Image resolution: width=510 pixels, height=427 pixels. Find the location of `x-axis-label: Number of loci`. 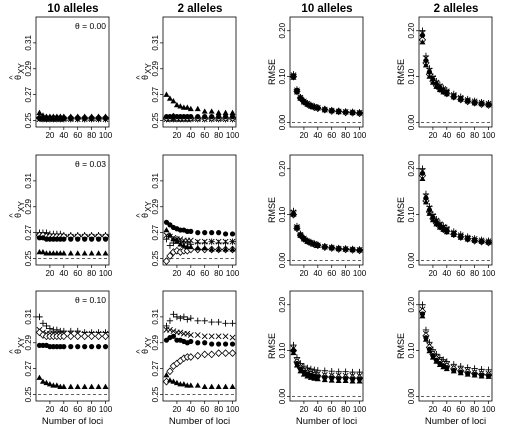

x-axis-label: Number of loci is located at coordinates (72, 421).